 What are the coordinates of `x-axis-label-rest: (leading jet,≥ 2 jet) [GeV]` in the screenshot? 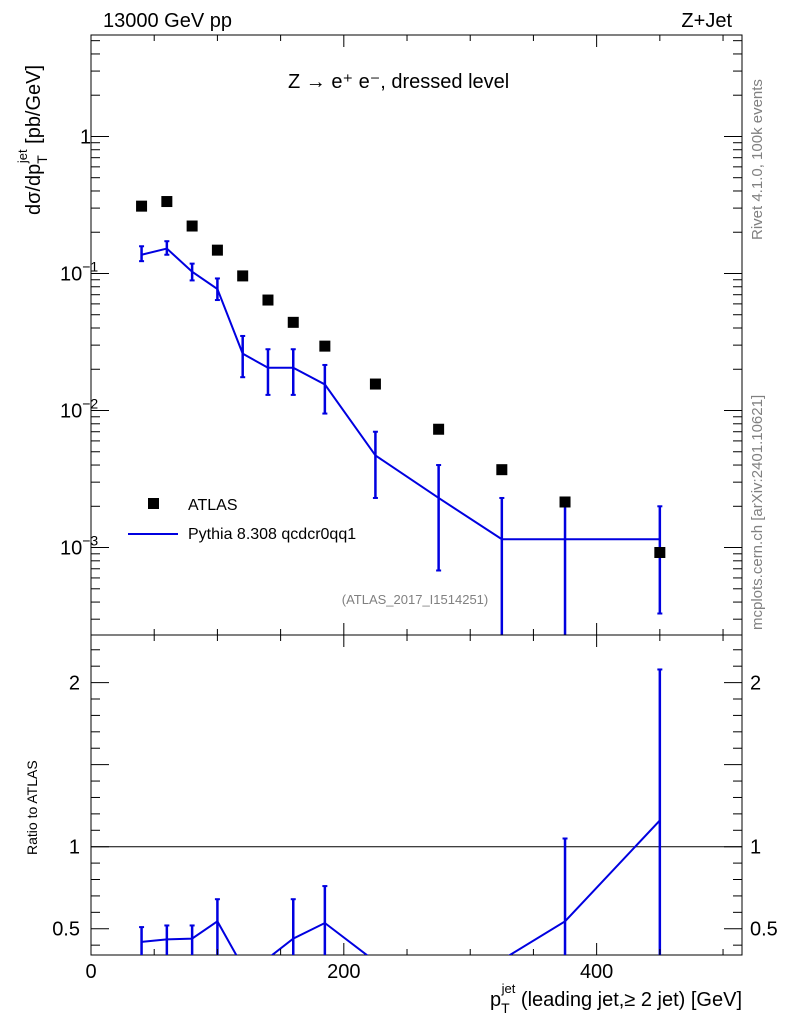 It's located at (628, 1000).